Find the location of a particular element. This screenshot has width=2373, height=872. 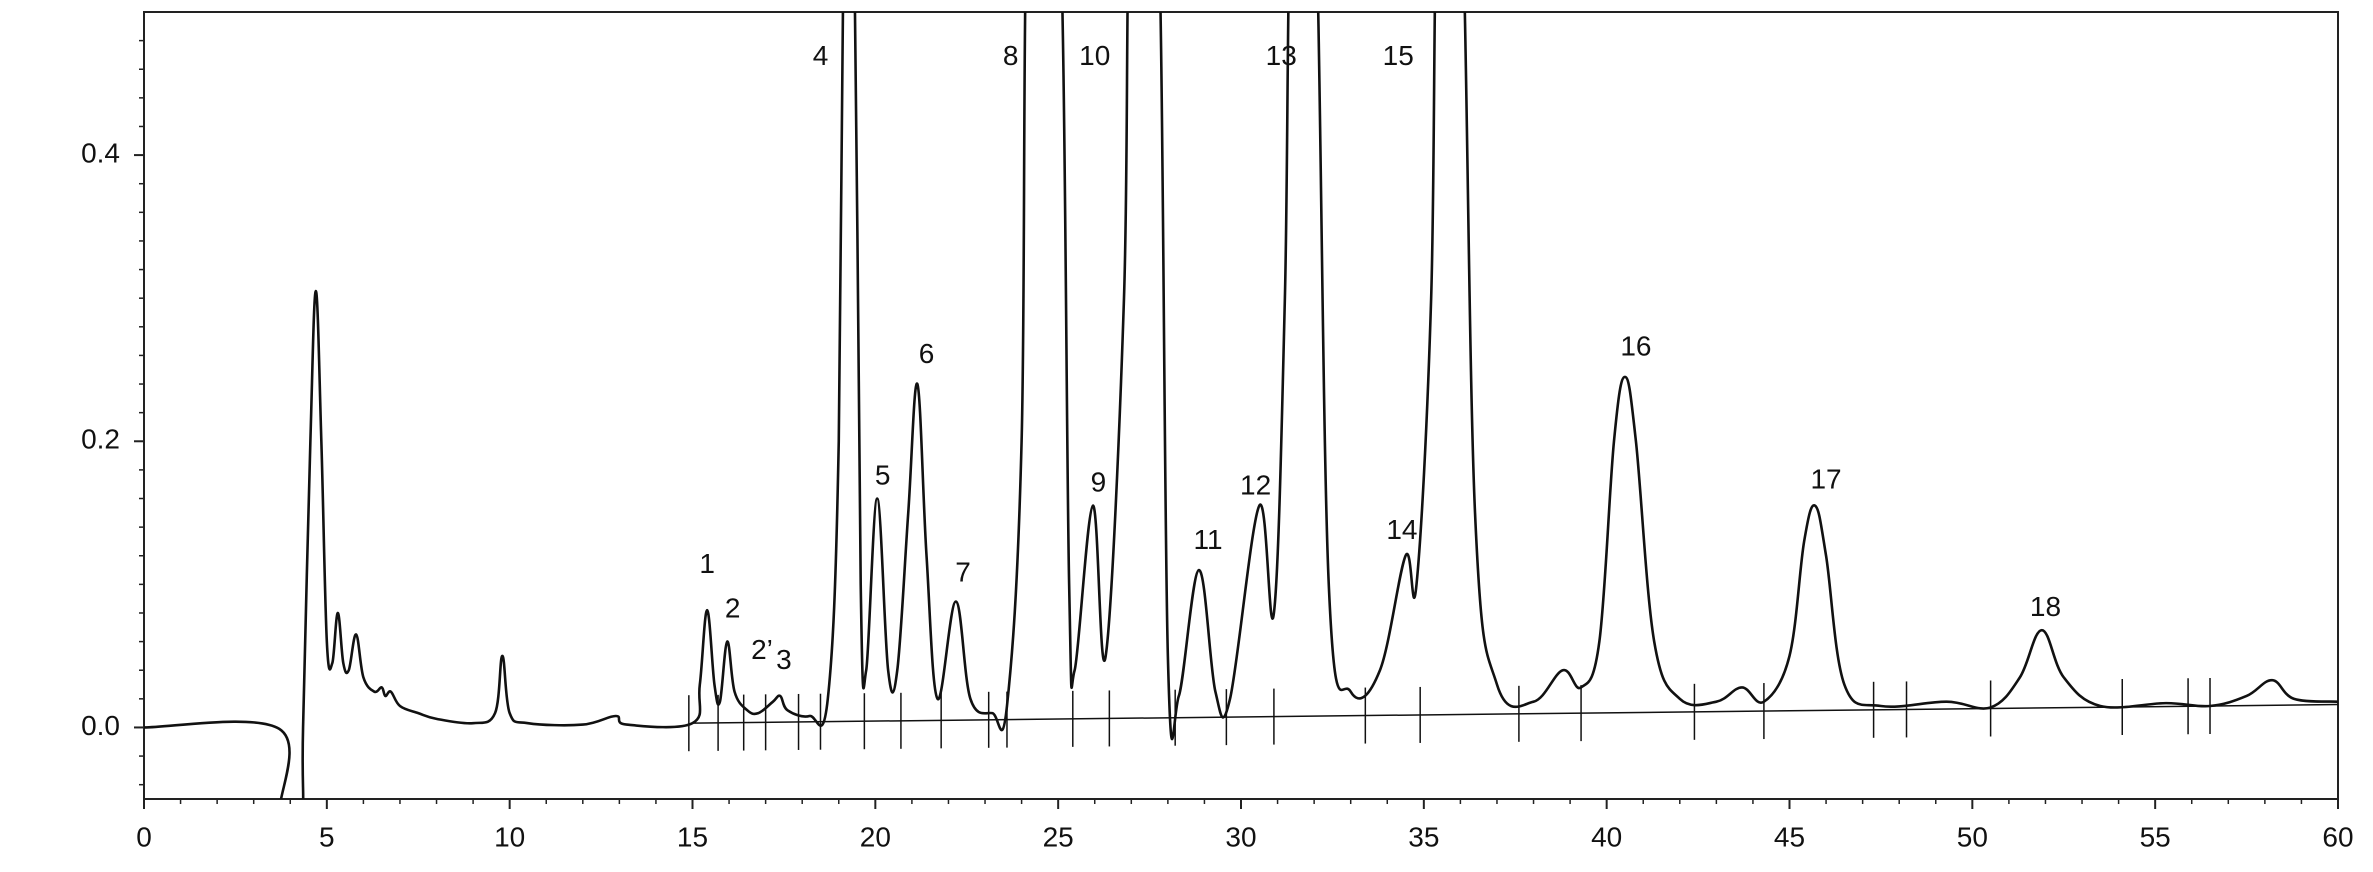

x-tick-label: 25 is located at coordinates (1058, 836).